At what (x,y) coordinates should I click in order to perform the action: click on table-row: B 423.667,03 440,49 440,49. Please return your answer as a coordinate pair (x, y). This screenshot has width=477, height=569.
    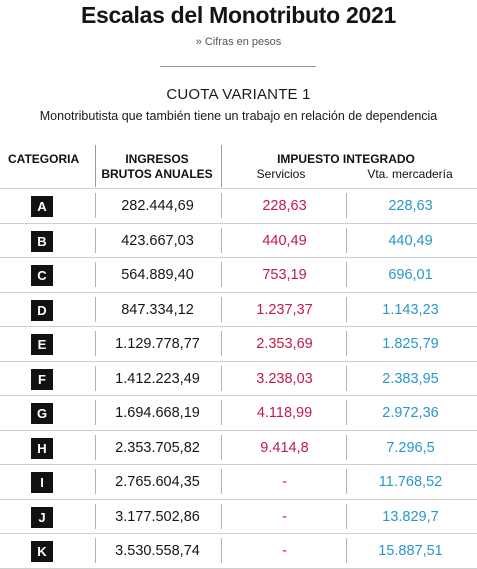
    Looking at the image, I should click on (238, 240).